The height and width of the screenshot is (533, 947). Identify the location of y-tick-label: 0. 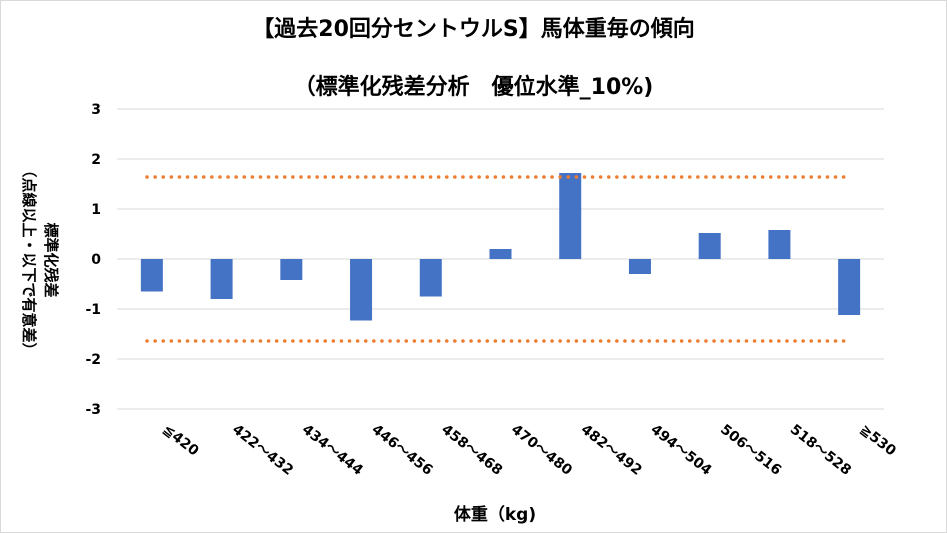
(96, 260).